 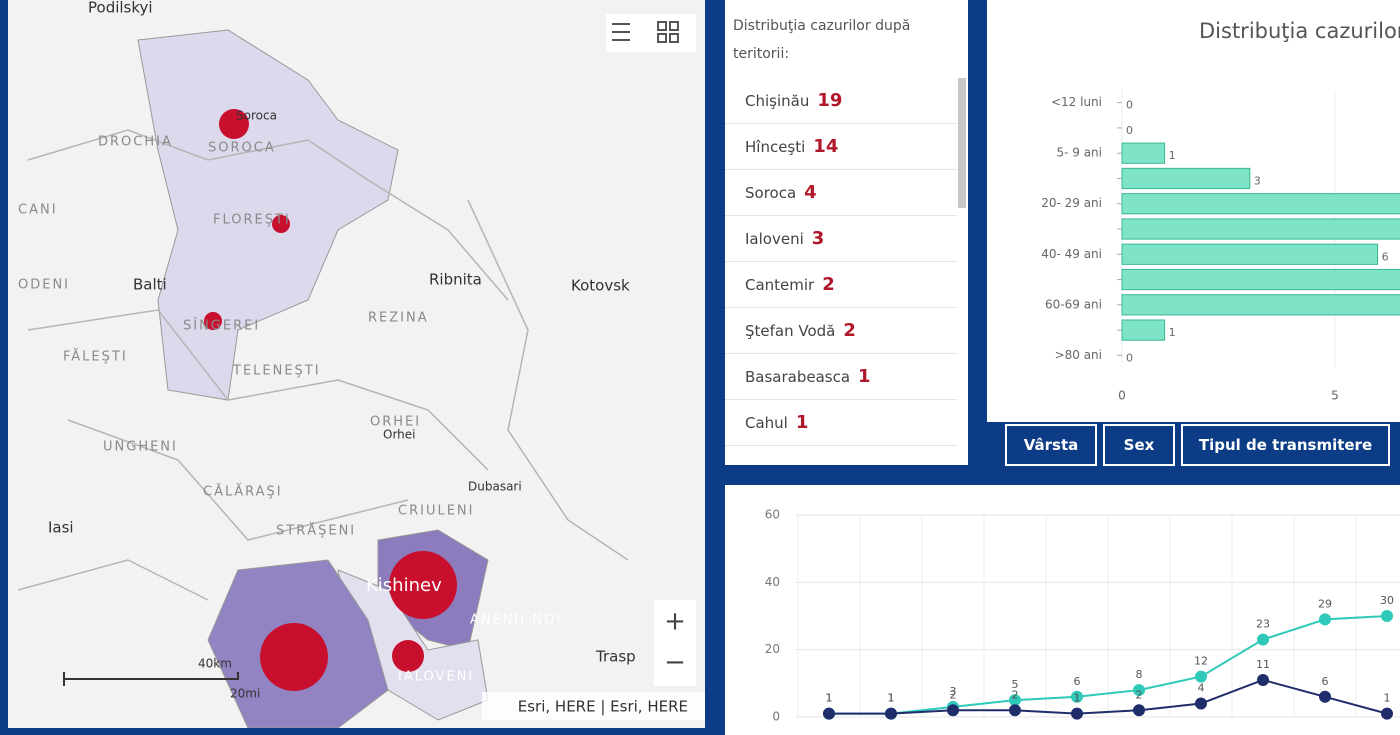 I want to click on territory-item: Ştefan Vodă 2, so click(x=841, y=331).